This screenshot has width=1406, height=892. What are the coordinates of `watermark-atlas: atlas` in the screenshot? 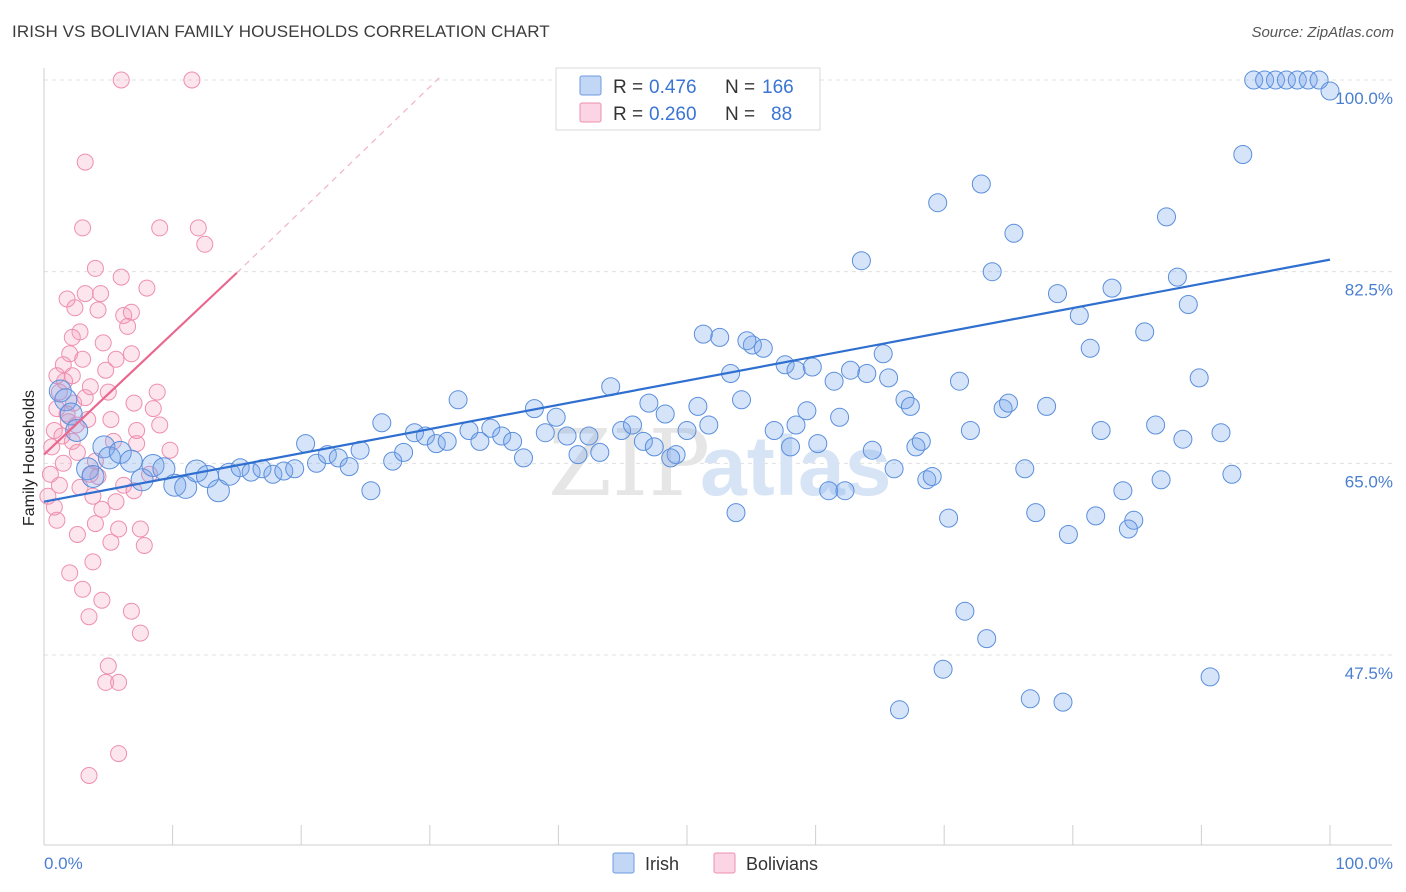 It's located at (795, 466).